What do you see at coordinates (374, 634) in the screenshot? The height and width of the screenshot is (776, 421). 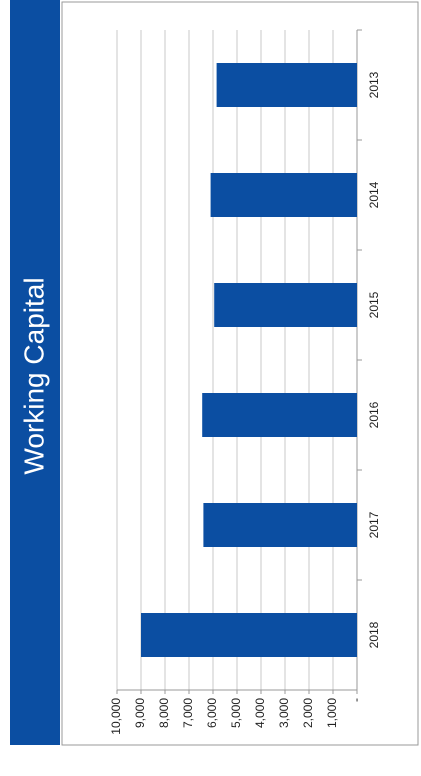 I see `x-tick-label: 2018` at bounding box center [374, 634].